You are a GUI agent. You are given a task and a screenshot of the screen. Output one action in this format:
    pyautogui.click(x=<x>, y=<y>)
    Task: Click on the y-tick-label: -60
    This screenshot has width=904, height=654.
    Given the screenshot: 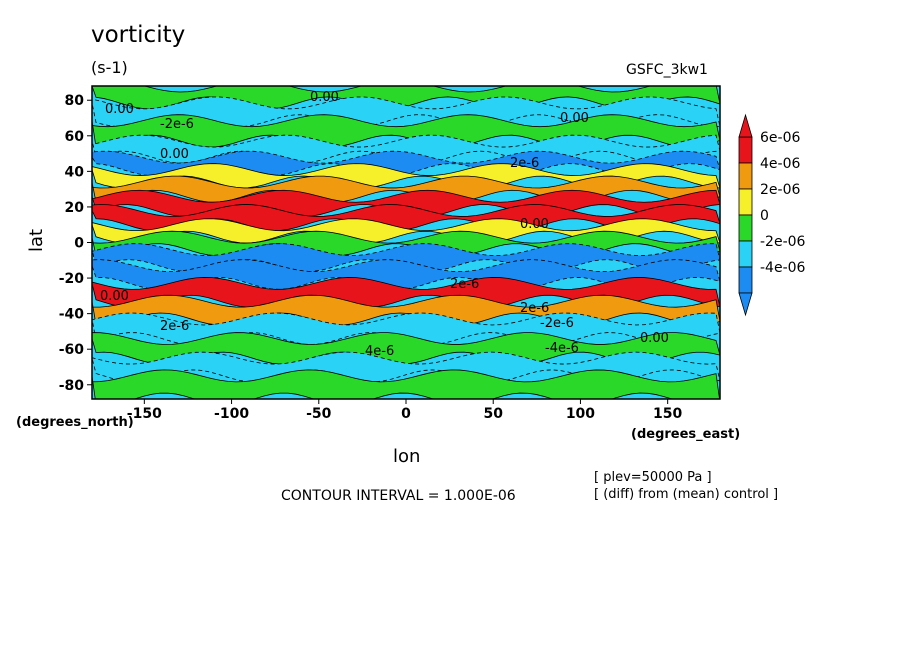 What is the action you would take?
    pyautogui.click(x=72, y=350)
    